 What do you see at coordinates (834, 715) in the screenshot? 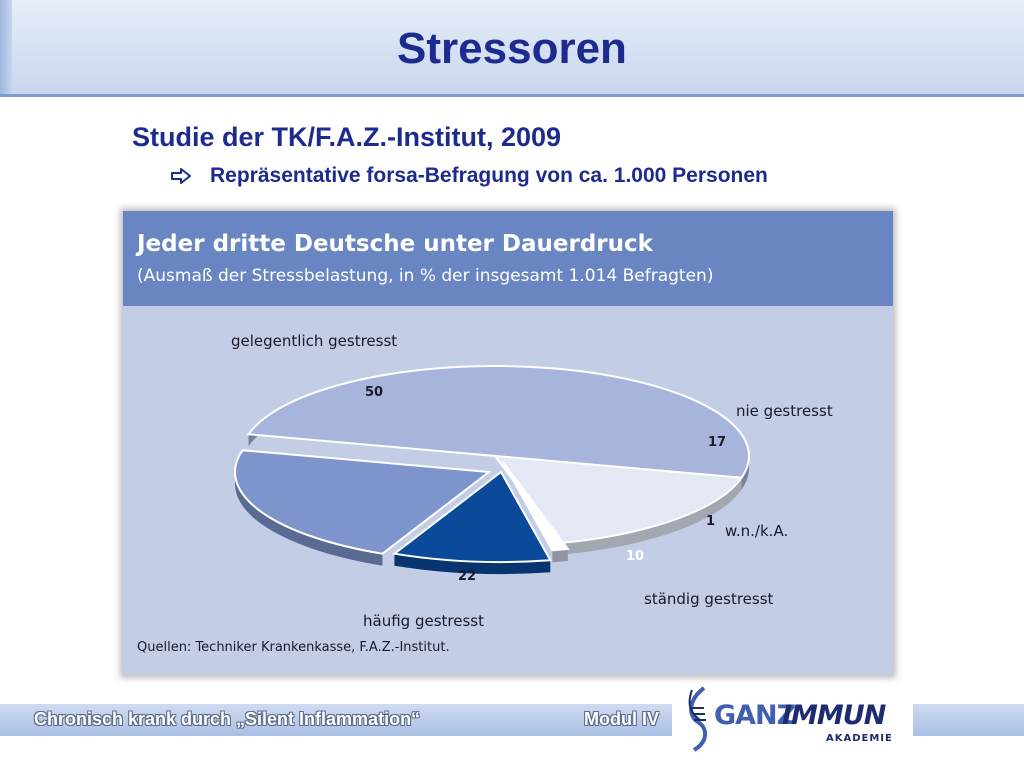
I see `logo-immun-text: IMMUN` at bounding box center [834, 715].